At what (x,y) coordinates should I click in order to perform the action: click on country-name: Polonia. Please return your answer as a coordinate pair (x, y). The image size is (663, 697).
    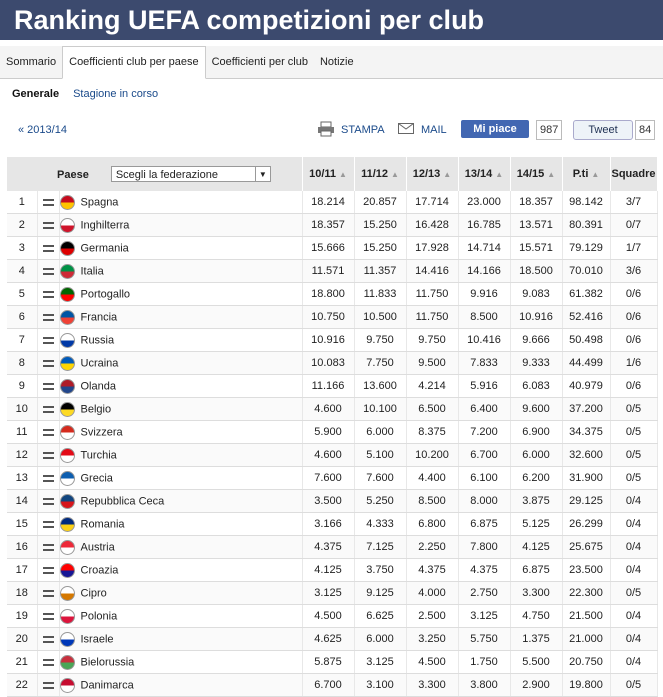
    Looking at the image, I should click on (99, 615).